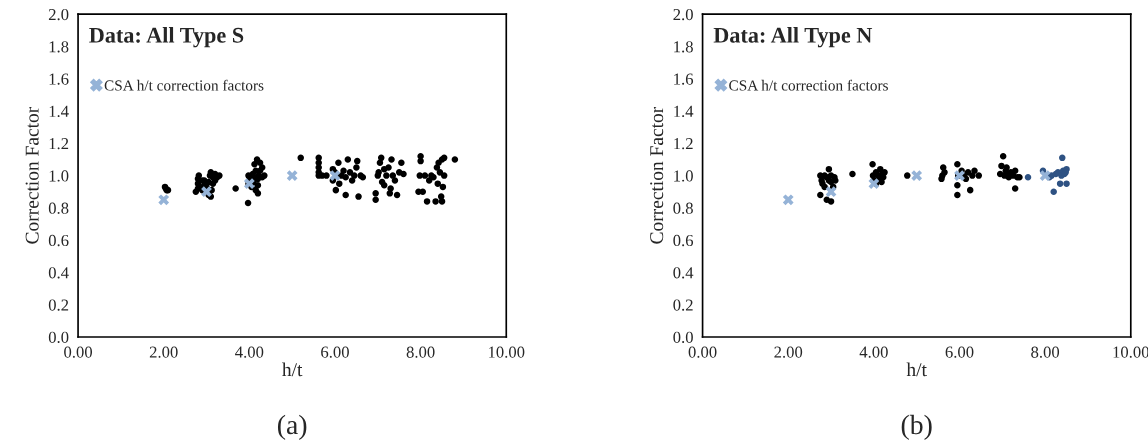 The width and height of the screenshot is (1148, 444). Describe the element at coordinates (166, 37) in the screenshot. I see `text: Data: All Type S` at that location.